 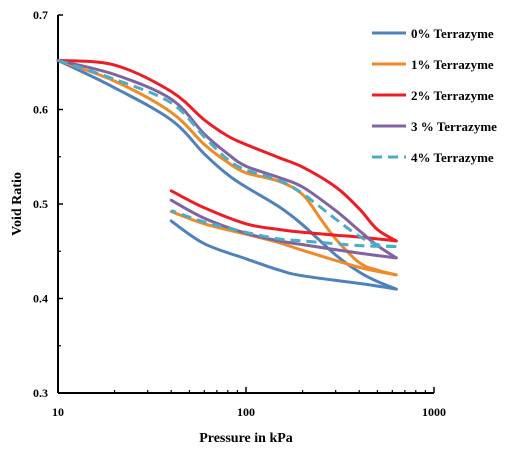 What do you see at coordinates (40, 393) in the screenshot?
I see `y-tick-label: 0.3` at bounding box center [40, 393].